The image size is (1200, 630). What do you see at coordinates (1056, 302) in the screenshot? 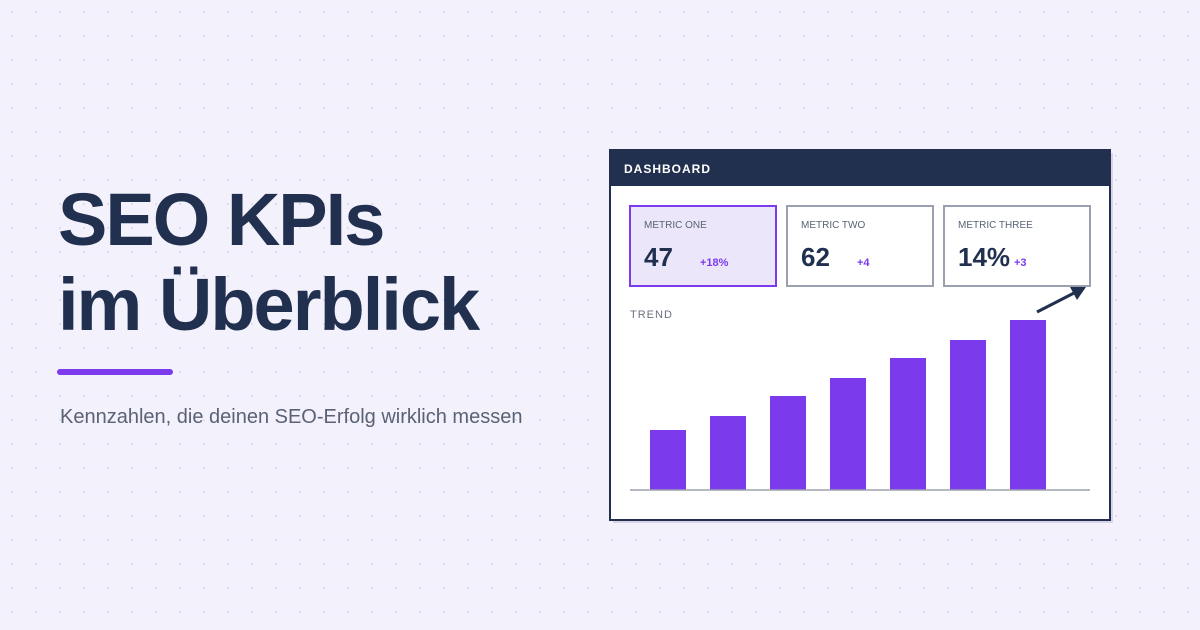
I see `arrow` at bounding box center [1056, 302].